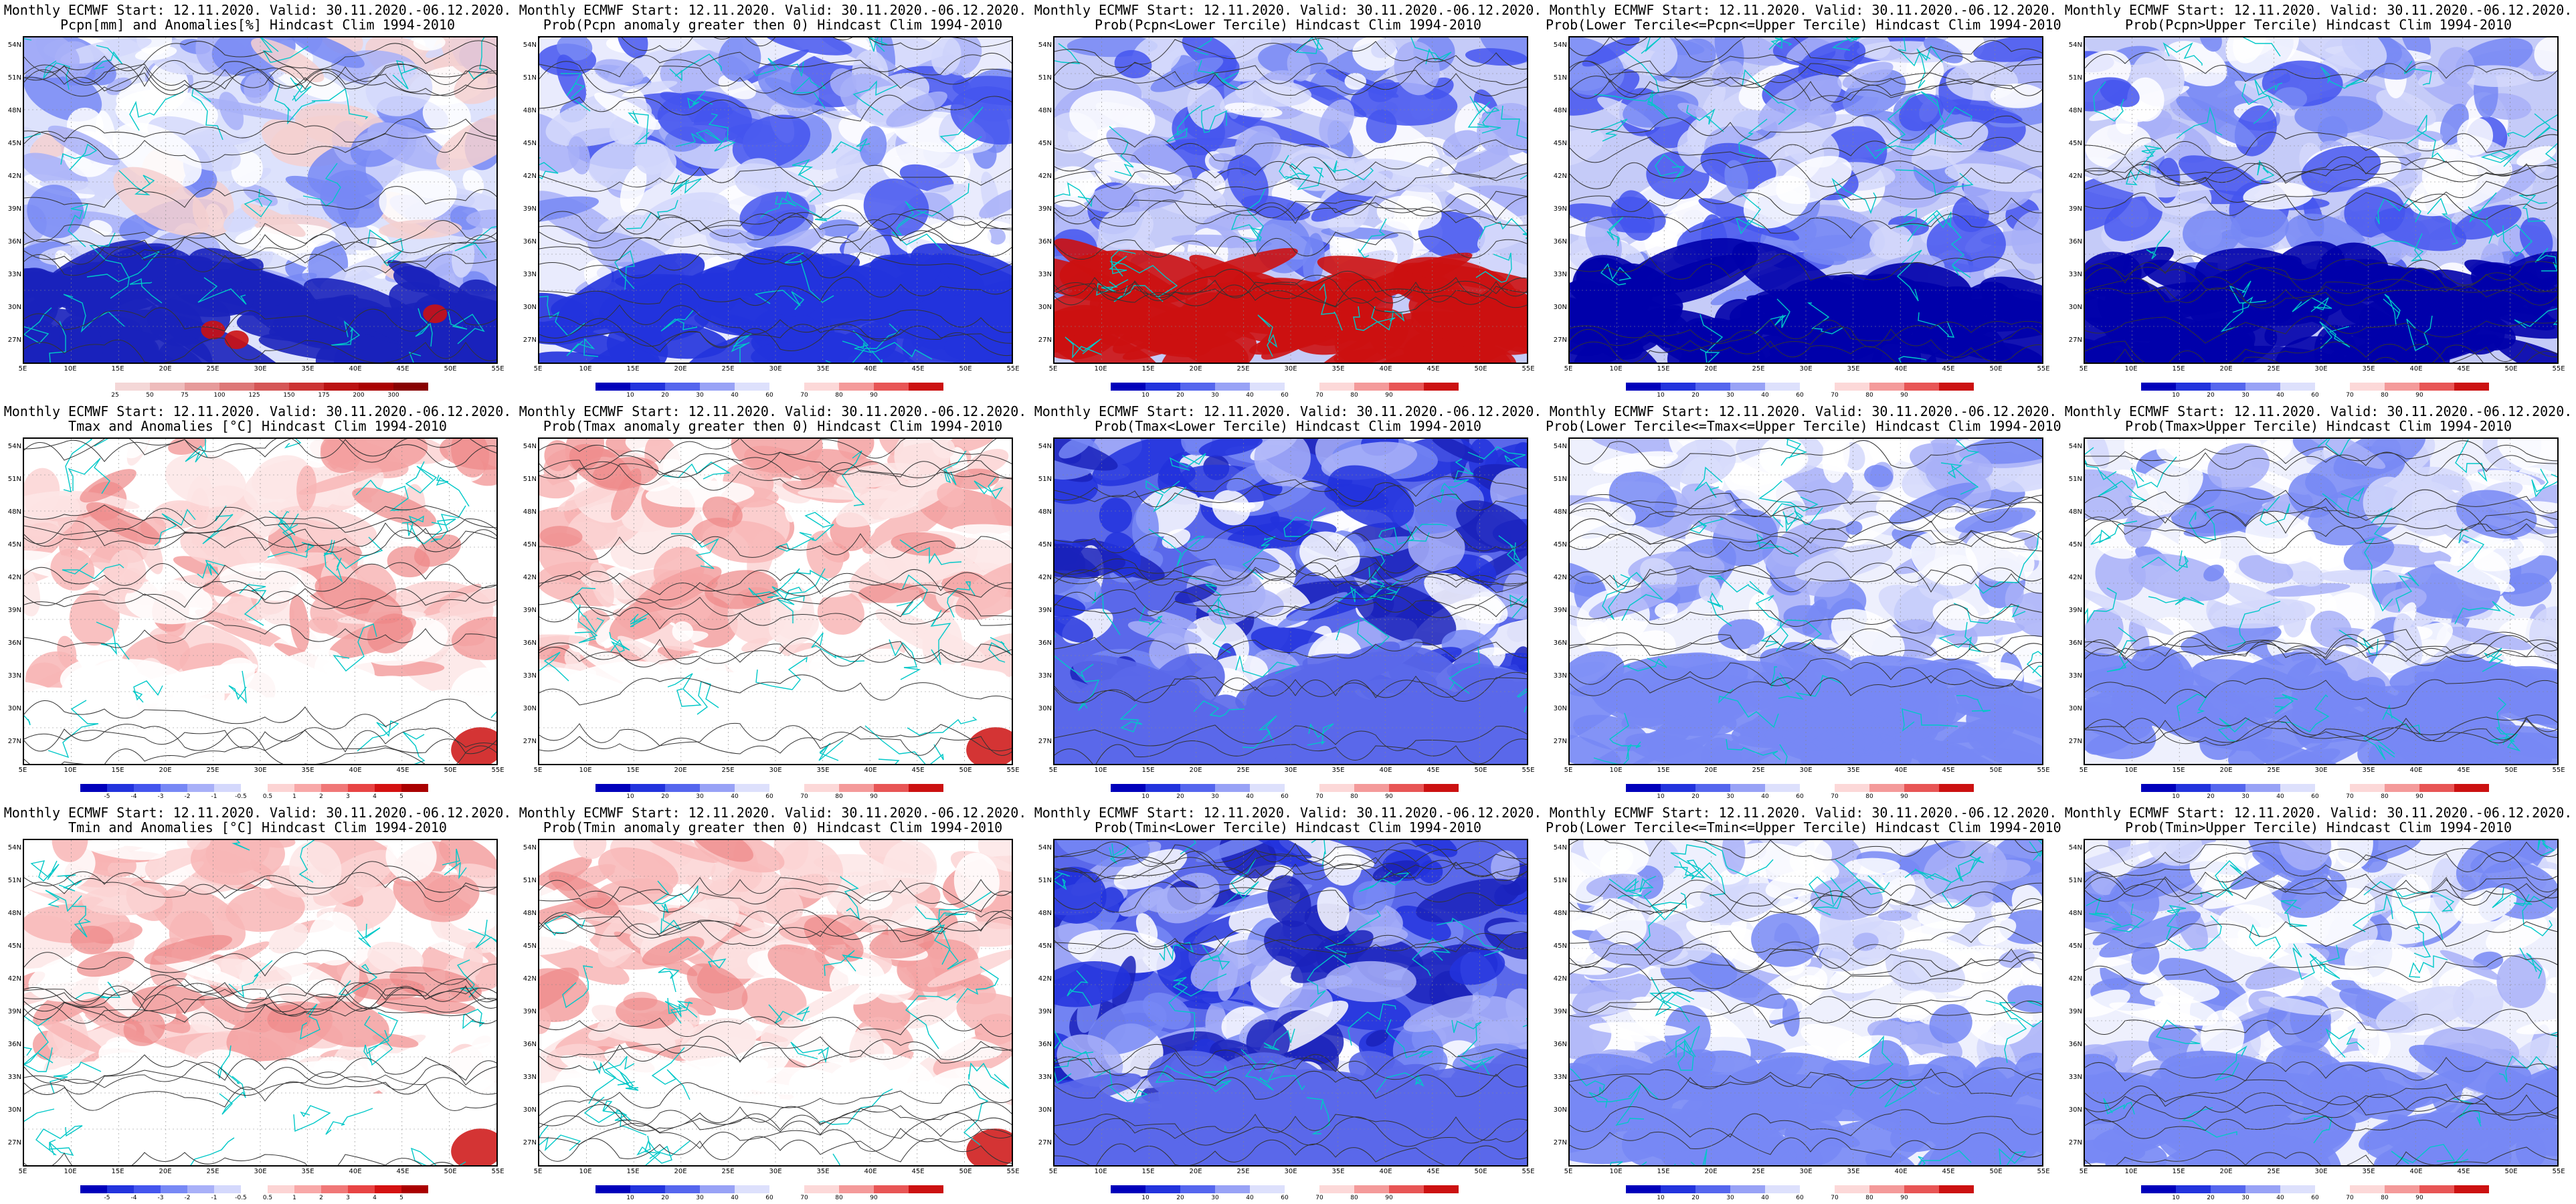 The width and height of the screenshot is (2576, 1204). Describe the element at coordinates (107, 1198) in the screenshot. I see `colorbar-label: -5` at that location.